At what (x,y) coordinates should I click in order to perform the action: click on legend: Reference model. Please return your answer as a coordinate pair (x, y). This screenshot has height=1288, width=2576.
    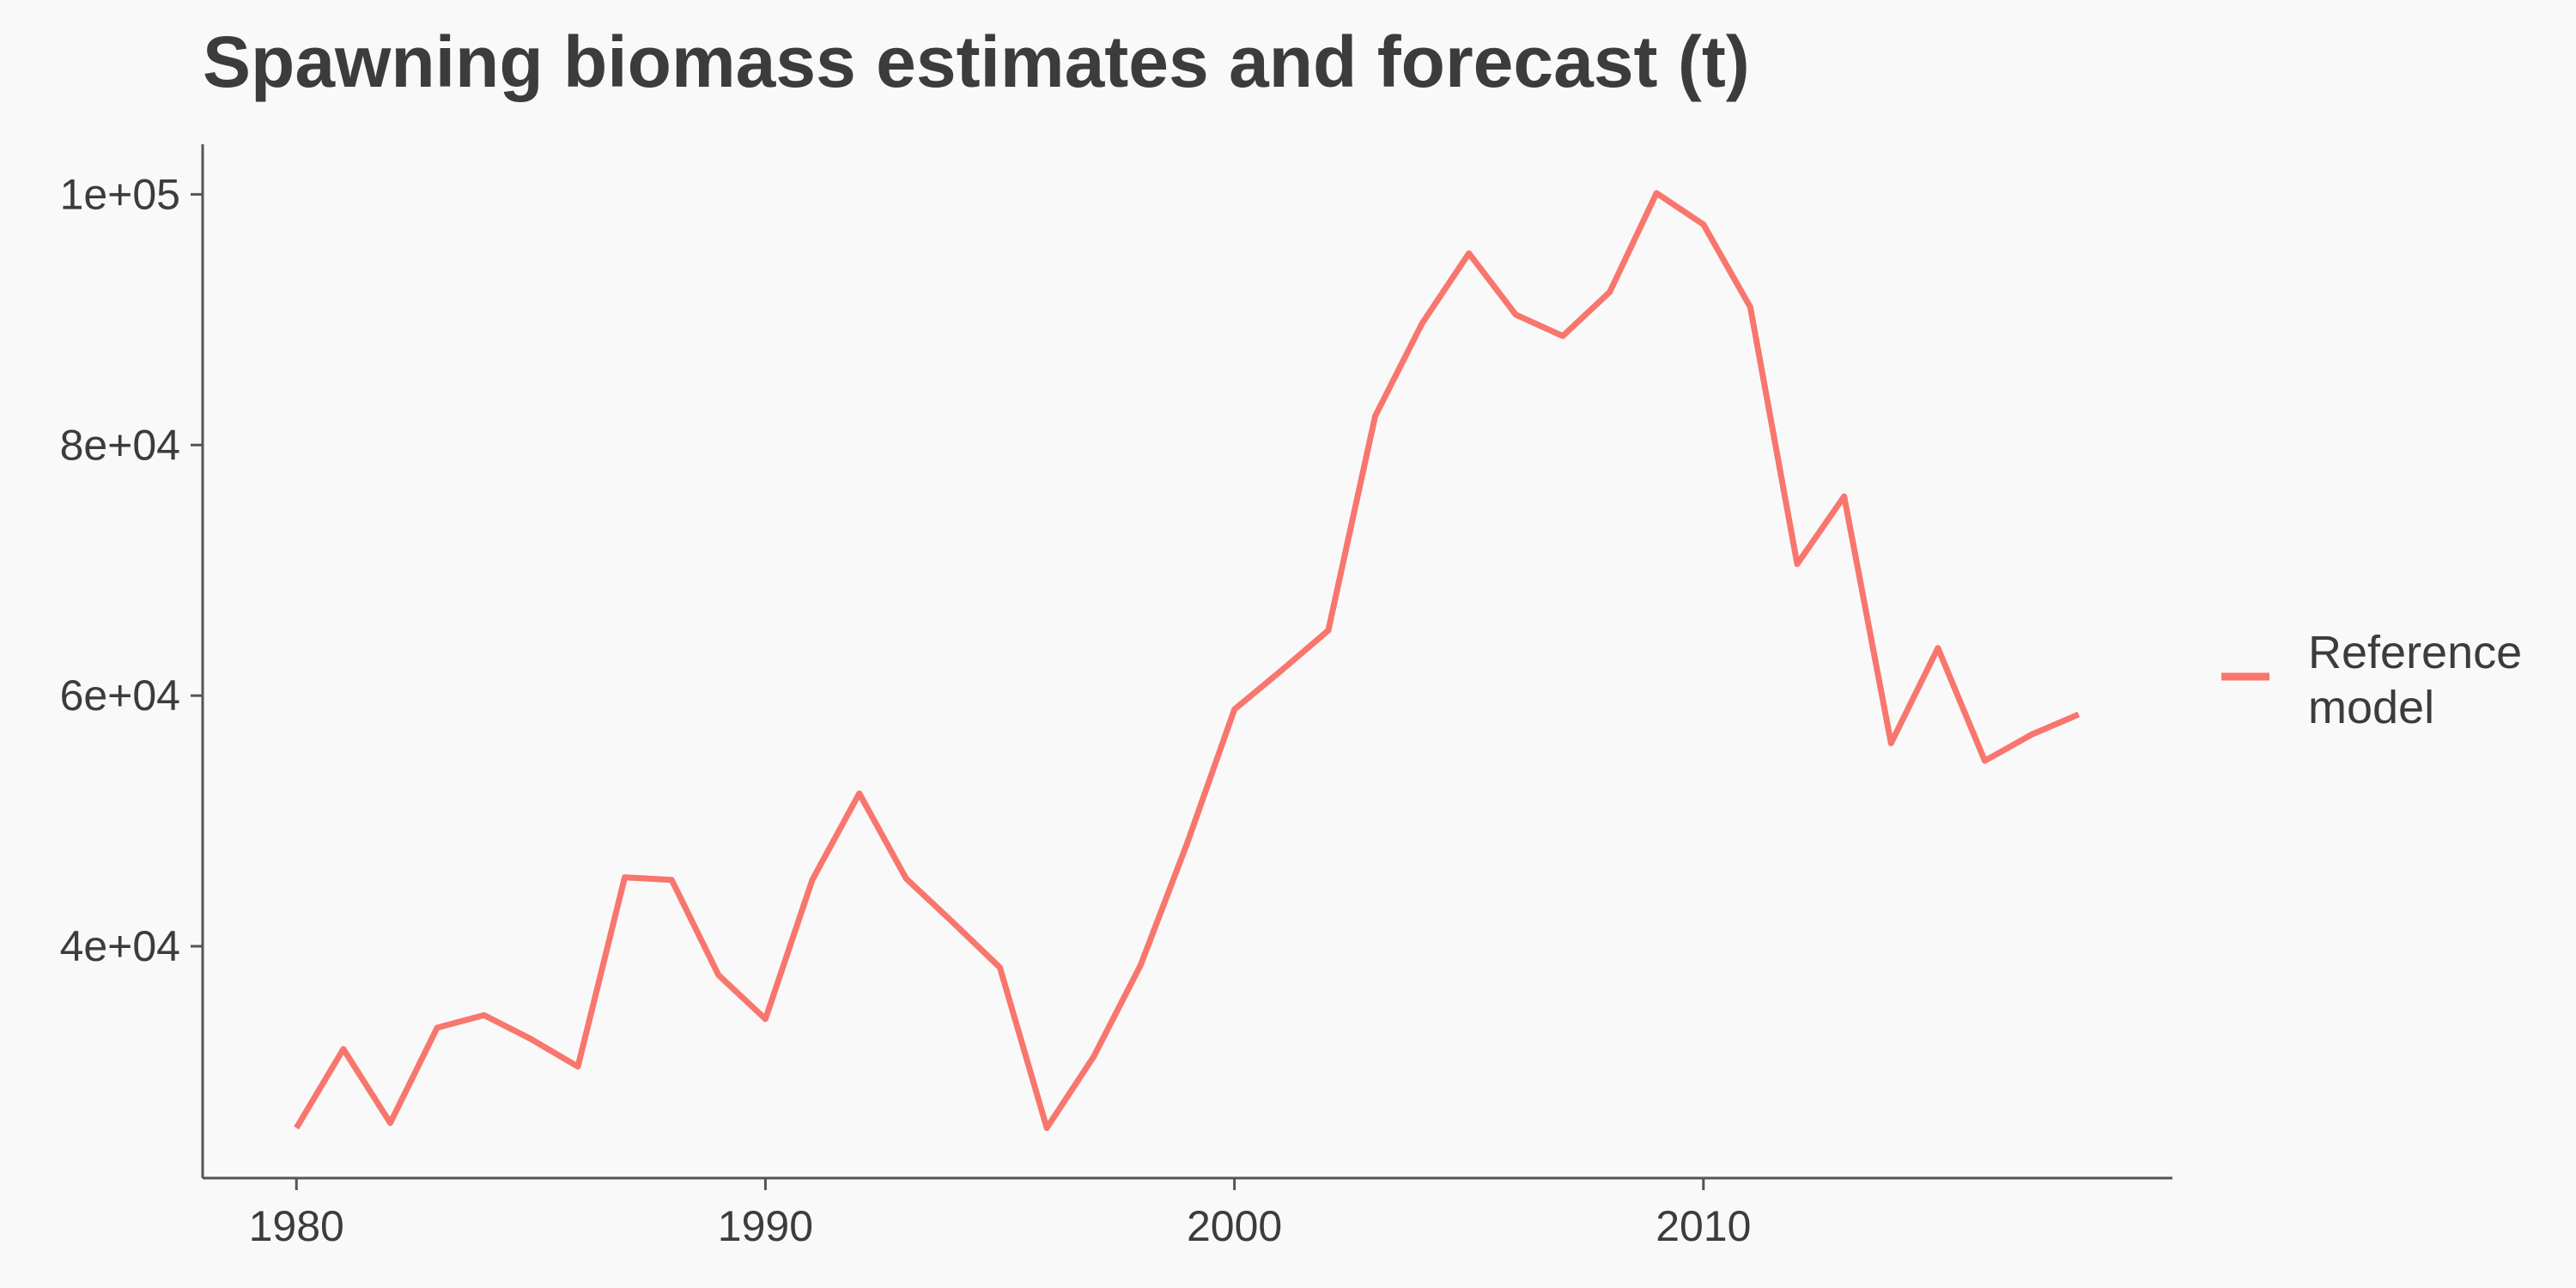
    Looking at the image, I should click on (2371, 680).